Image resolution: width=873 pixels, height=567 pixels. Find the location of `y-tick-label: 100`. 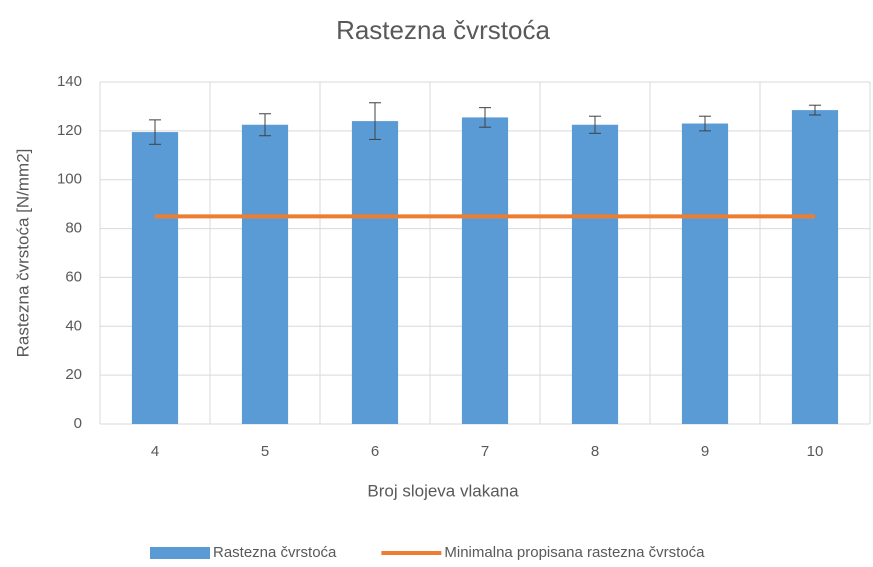

y-tick-label: 100 is located at coordinates (69, 179).